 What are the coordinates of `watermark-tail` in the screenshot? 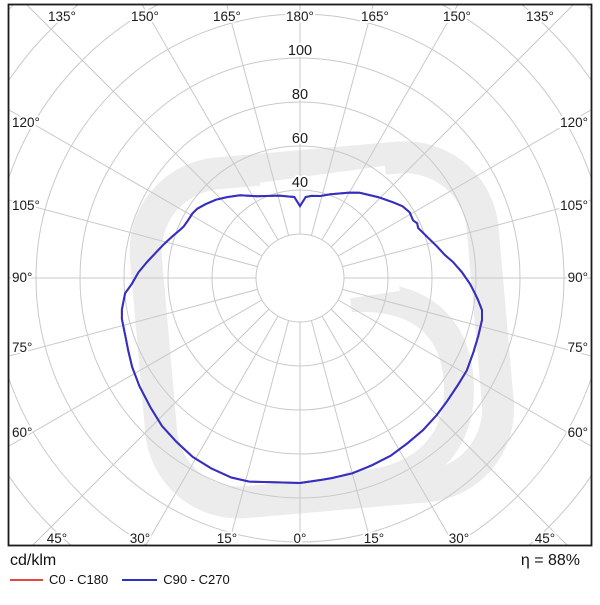 It's located at (405, 391).